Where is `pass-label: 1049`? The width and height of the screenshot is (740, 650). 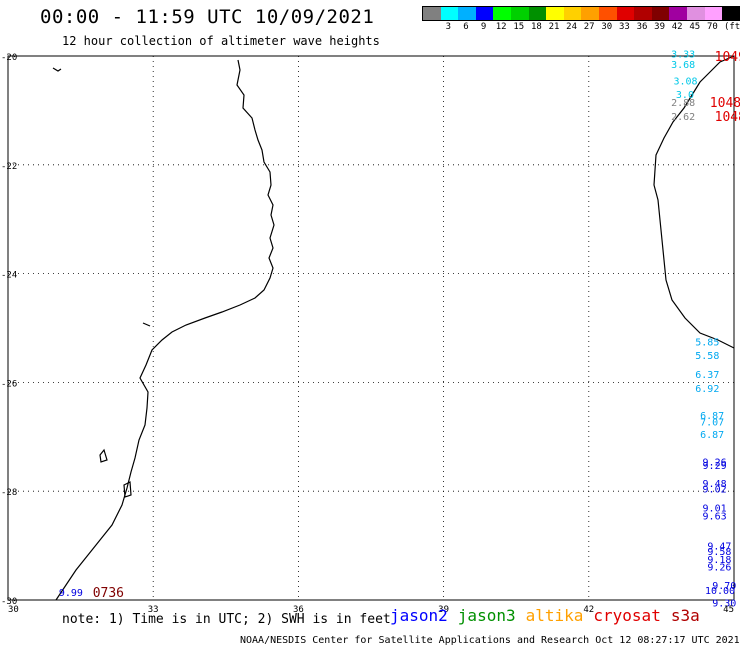 pass-label: 1049 is located at coordinates (727, 57).